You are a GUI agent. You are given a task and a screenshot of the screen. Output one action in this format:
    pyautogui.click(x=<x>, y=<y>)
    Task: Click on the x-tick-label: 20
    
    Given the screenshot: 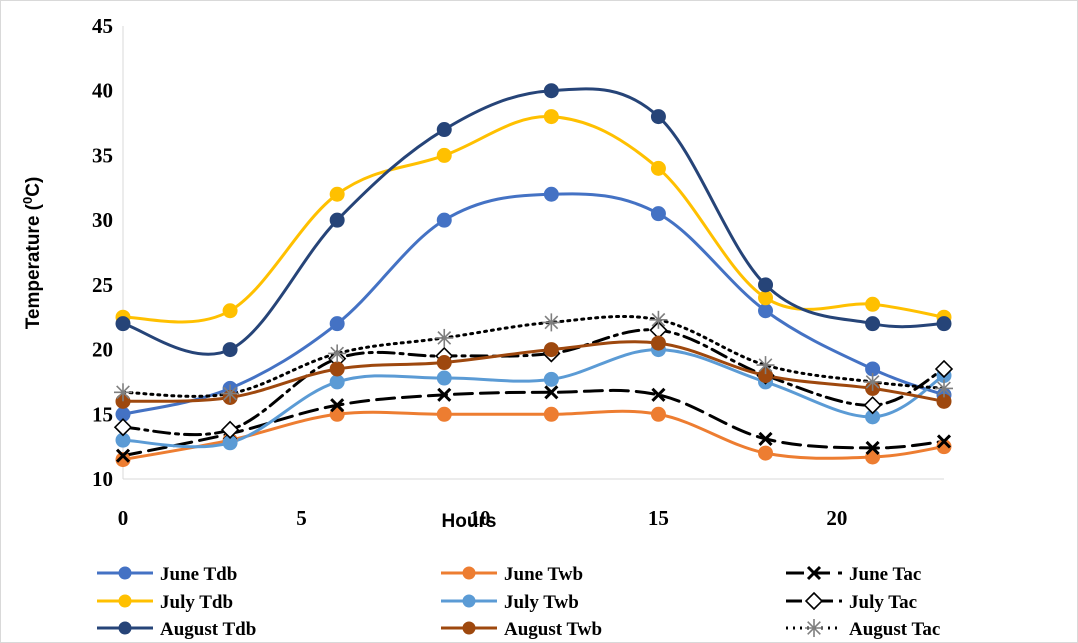 What is the action you would take?
    pyautogui.click(x=836, y=518)
    